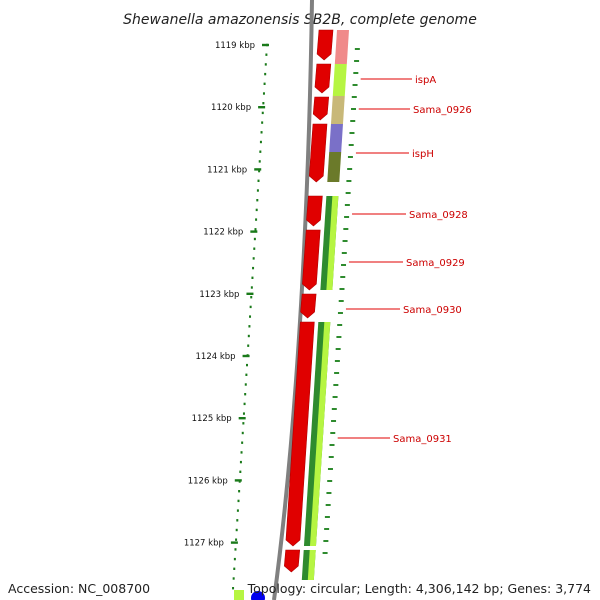 Image resolution: width=600 pixels, height=600 pixels. Describe the element at coordinates (79, 588) in the screenshot. I see `accession-text: Accession: NC_008700` at that location.